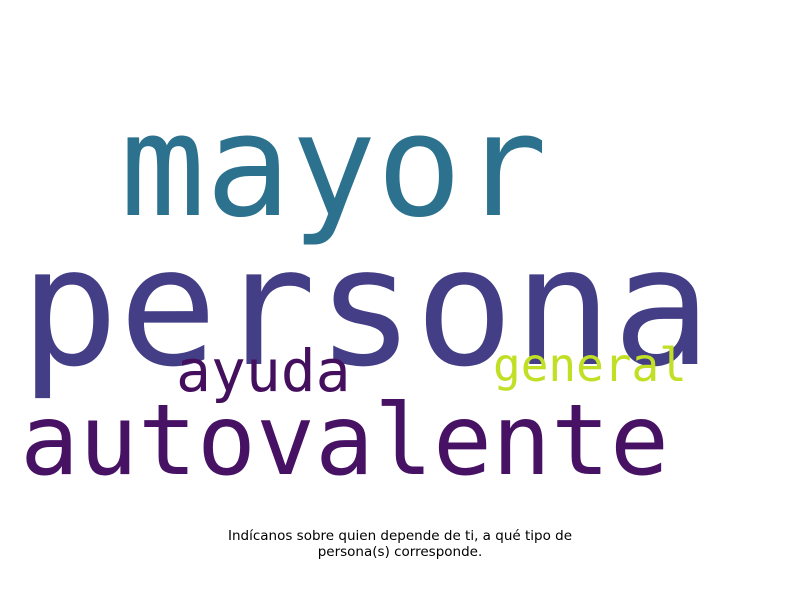  Describe the element at coordinates (400, 552) in the screenshot. I see `caption-line-2: persona(s) corresponde.` at that location.